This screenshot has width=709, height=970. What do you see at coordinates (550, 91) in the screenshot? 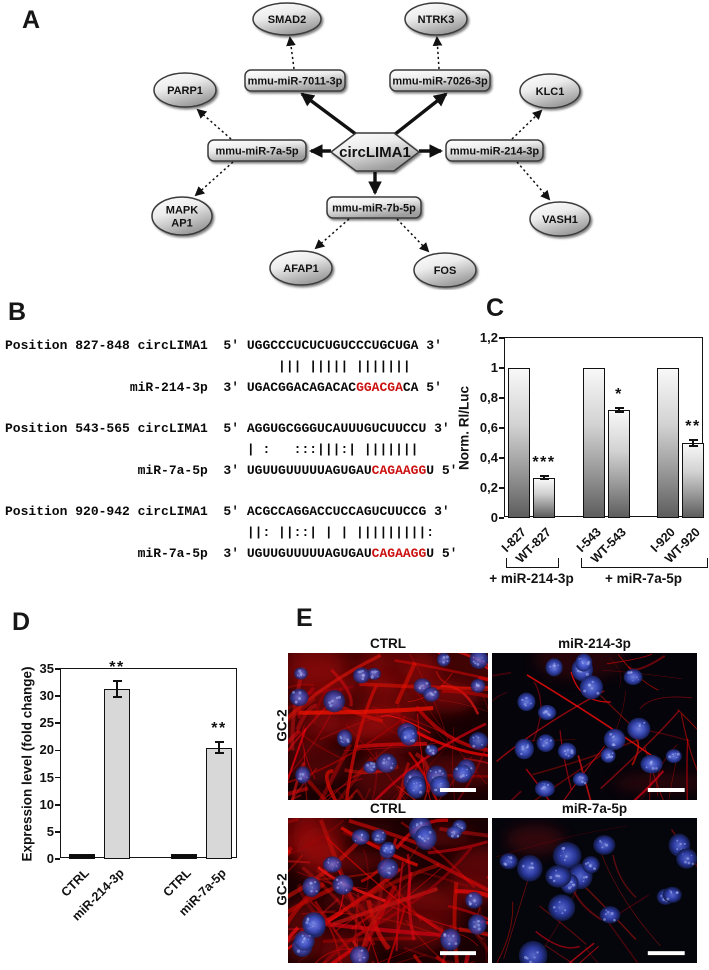
I see `node-klc1: KLC1` at bounding box center [550, 91].